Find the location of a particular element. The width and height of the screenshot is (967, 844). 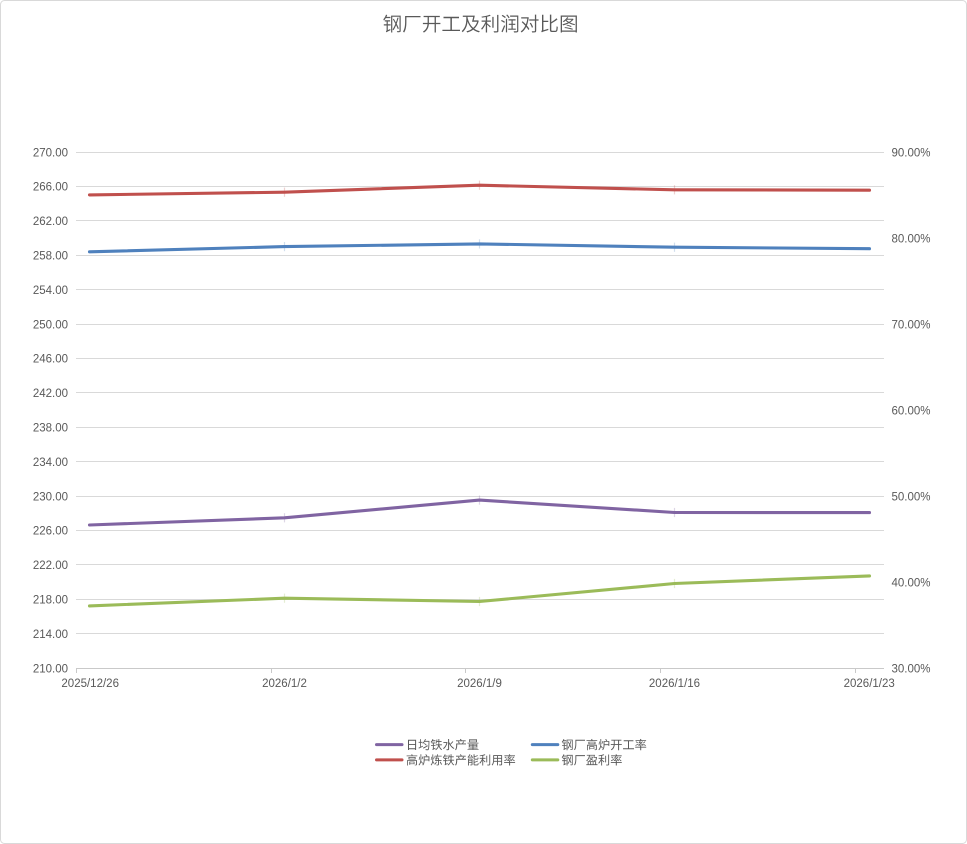

svg-text: 2025/12/26 is located at coordinates (90, 684).